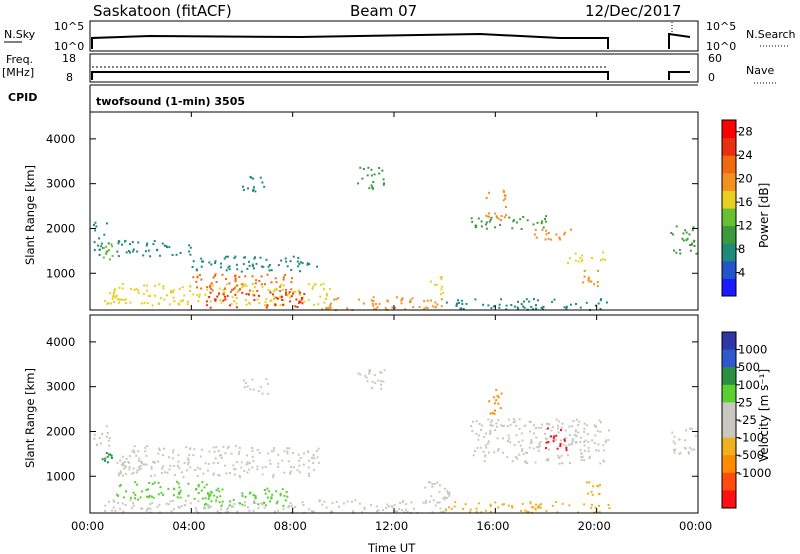 The image size is (800, 554). What do you see at coordinates (729, 341) in the screenshot?
I see `velocity-colorbar-swatch` at bounding box center [729, 341].